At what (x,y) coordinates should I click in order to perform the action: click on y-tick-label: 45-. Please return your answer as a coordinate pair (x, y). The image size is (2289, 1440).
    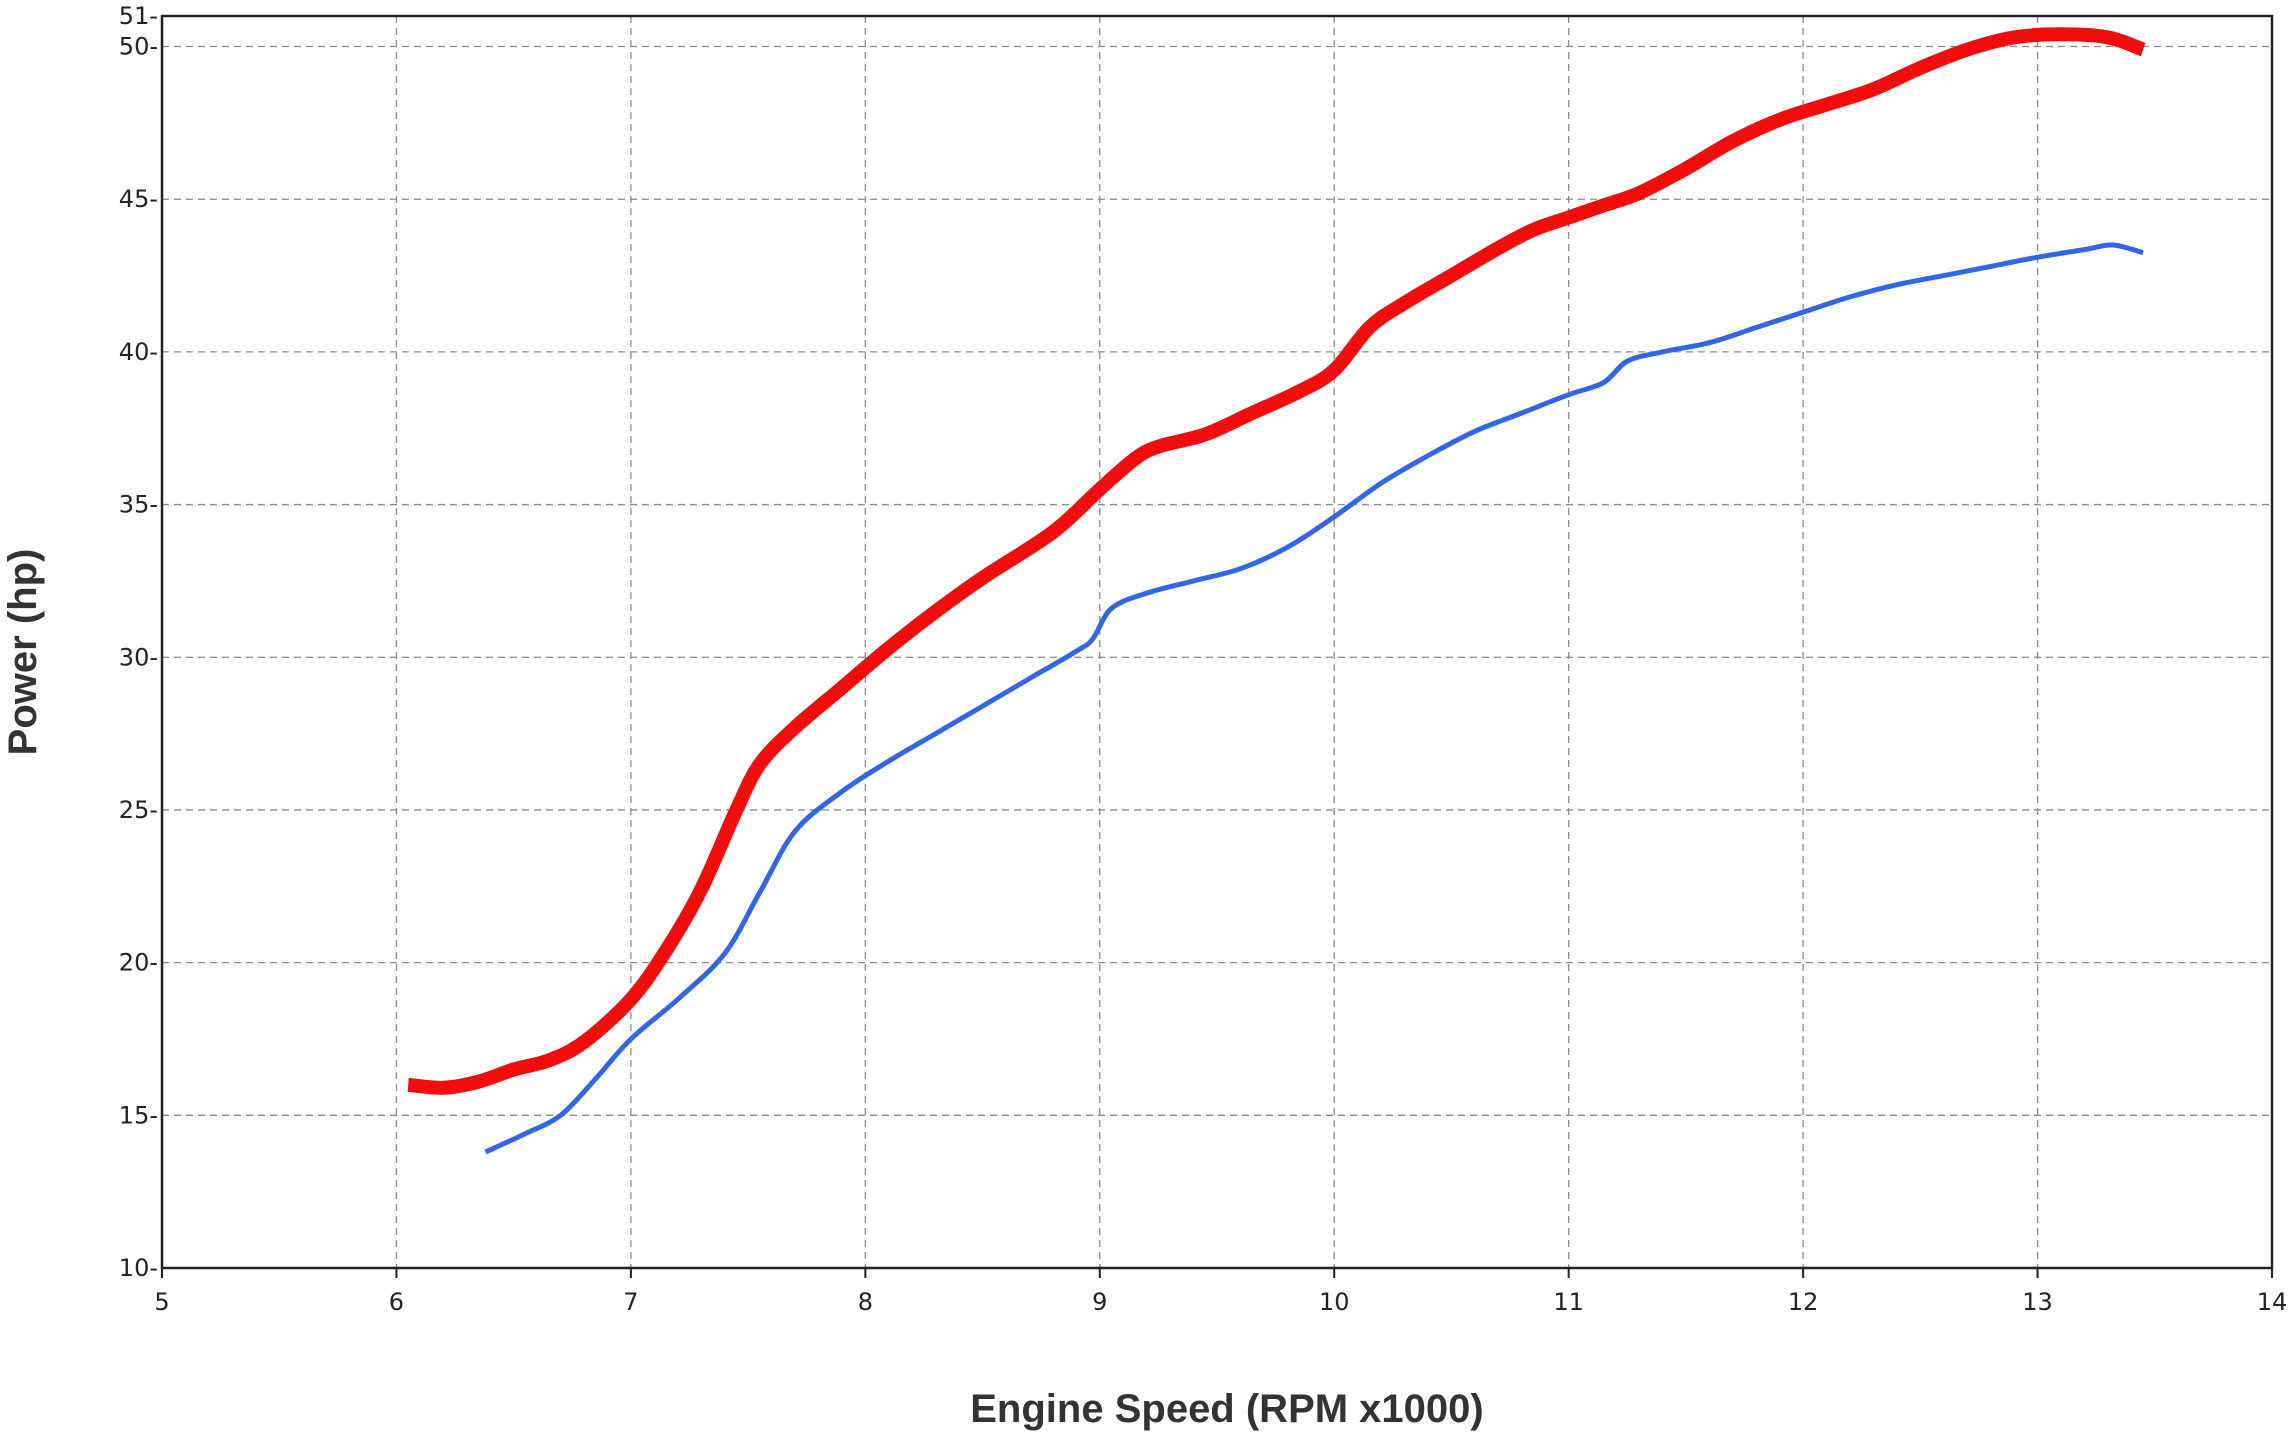
    Looking at the image, I should click on (138, 199).